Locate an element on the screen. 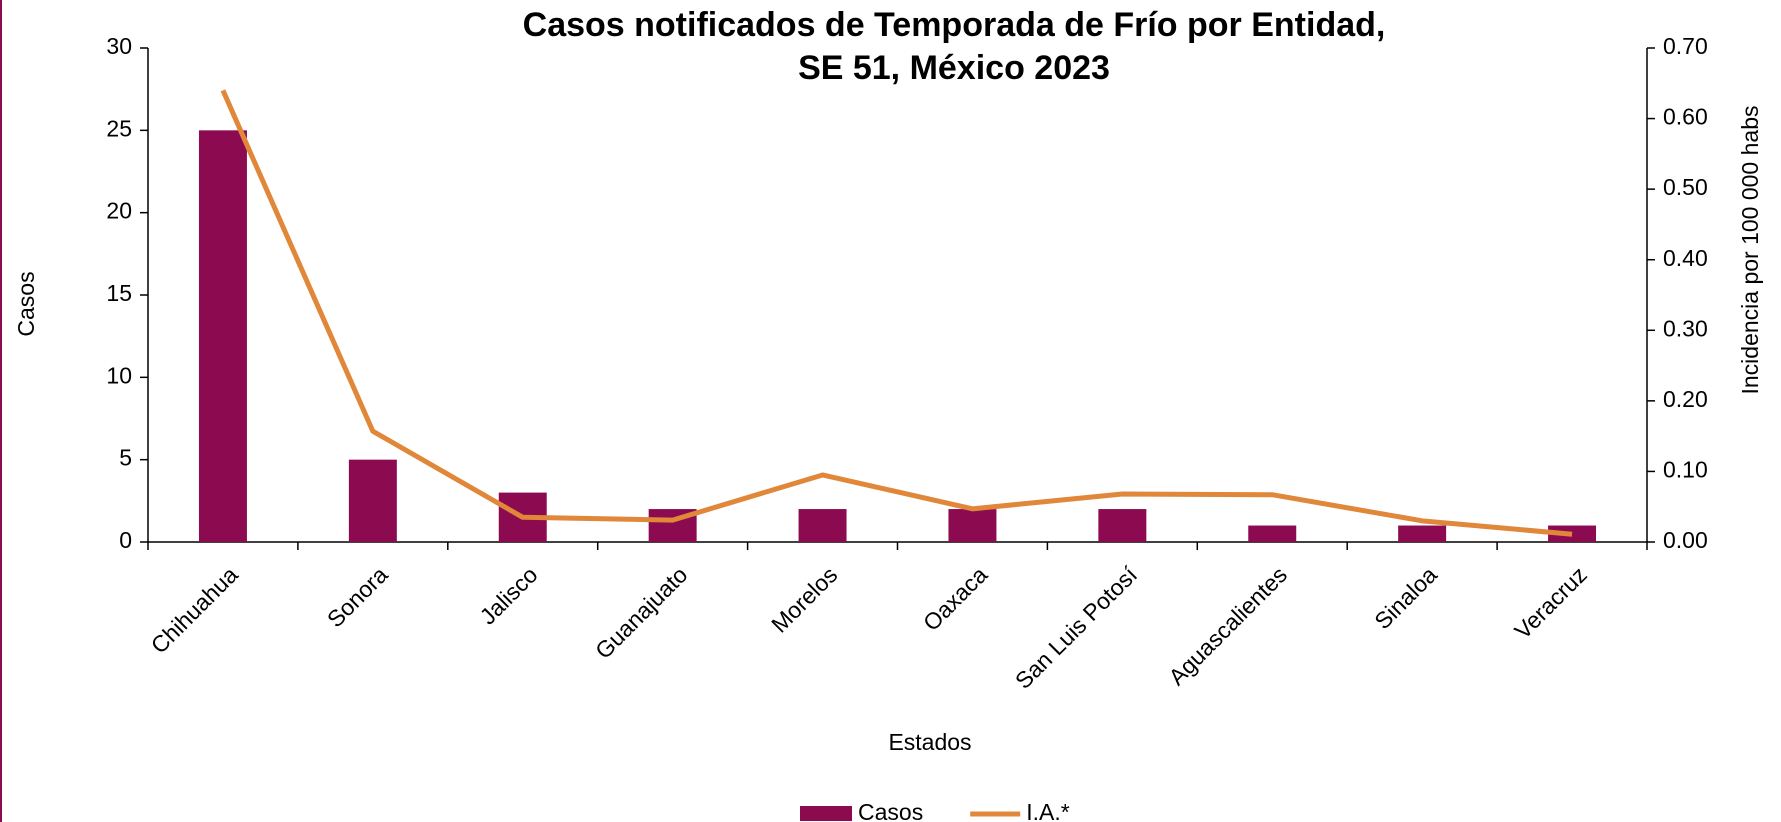 This screenshot has height=822, width=1781. y-axis-label: Casos is located at coordinates (26, 303).